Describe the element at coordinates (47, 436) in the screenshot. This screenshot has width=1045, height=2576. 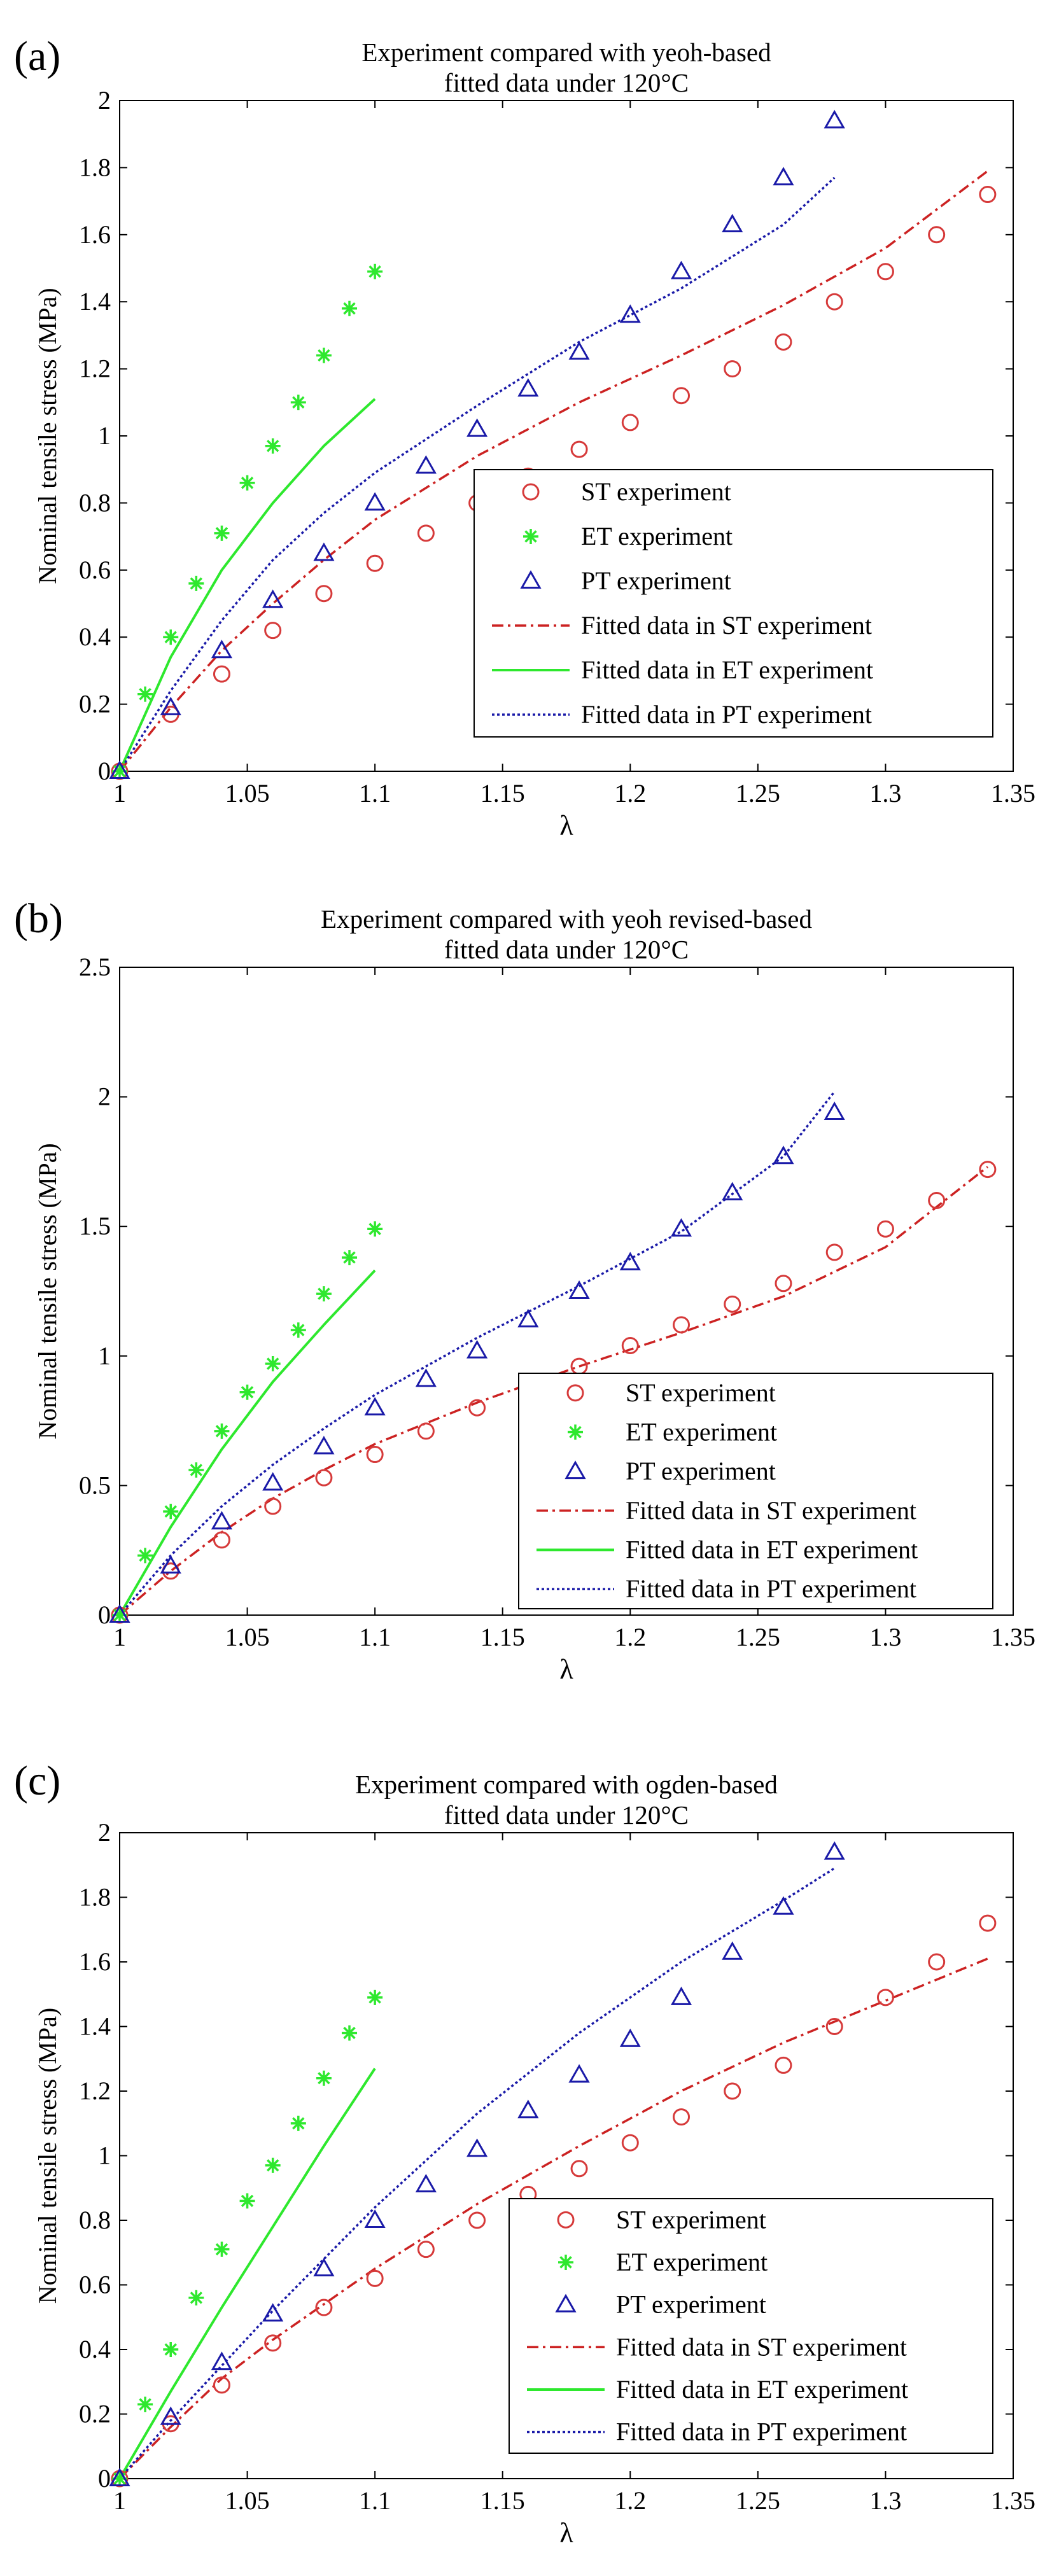
I see `y-axis-label: Nominal tensile stress (MPa)` at that location.